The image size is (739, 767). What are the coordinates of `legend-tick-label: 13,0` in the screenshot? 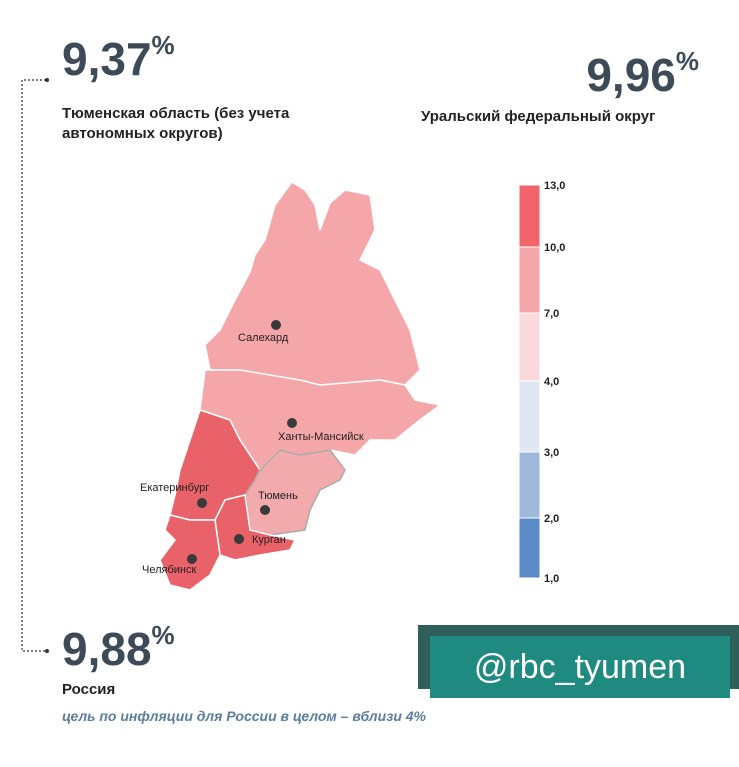 It's located at (554, 186).